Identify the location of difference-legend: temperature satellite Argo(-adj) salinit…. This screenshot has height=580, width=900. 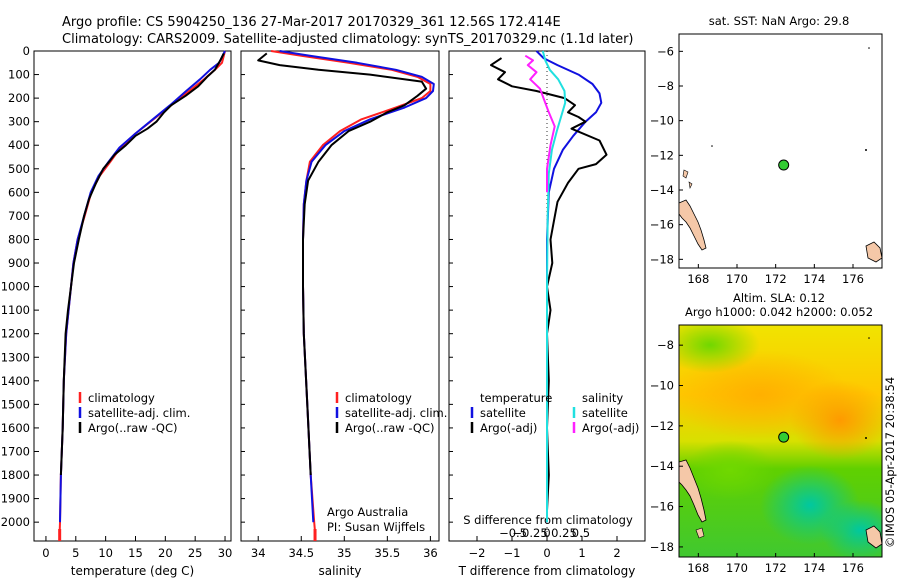
(554, 413).